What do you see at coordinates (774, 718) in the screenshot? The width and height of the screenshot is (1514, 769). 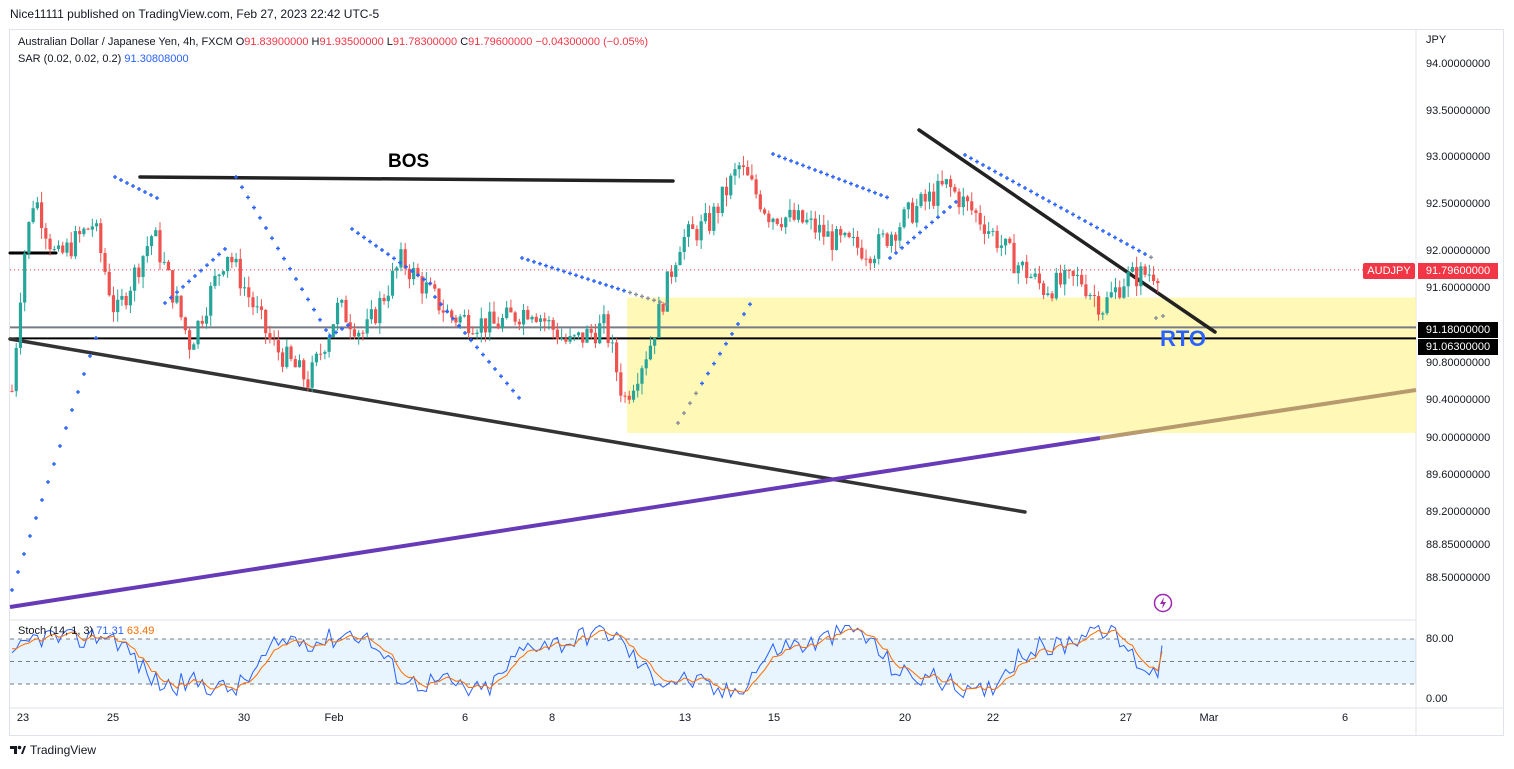 I see `date-tick-label: 15` at bounding box center [774, 718].